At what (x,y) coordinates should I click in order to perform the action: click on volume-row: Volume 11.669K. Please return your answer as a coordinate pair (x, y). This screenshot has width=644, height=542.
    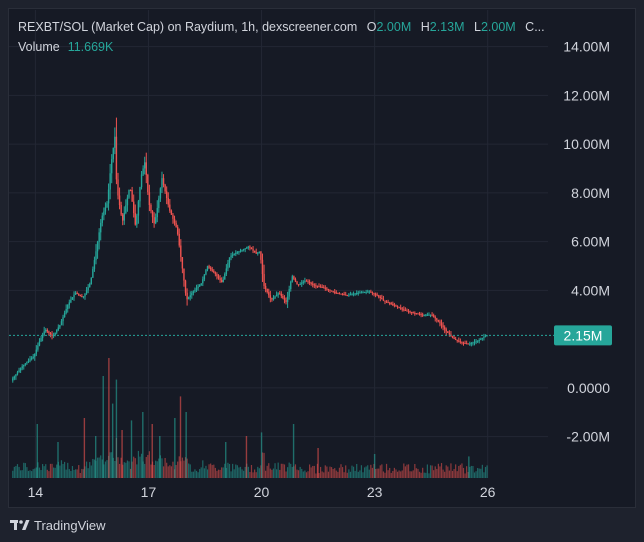
    Looking at the image, I should click on (281, 47).